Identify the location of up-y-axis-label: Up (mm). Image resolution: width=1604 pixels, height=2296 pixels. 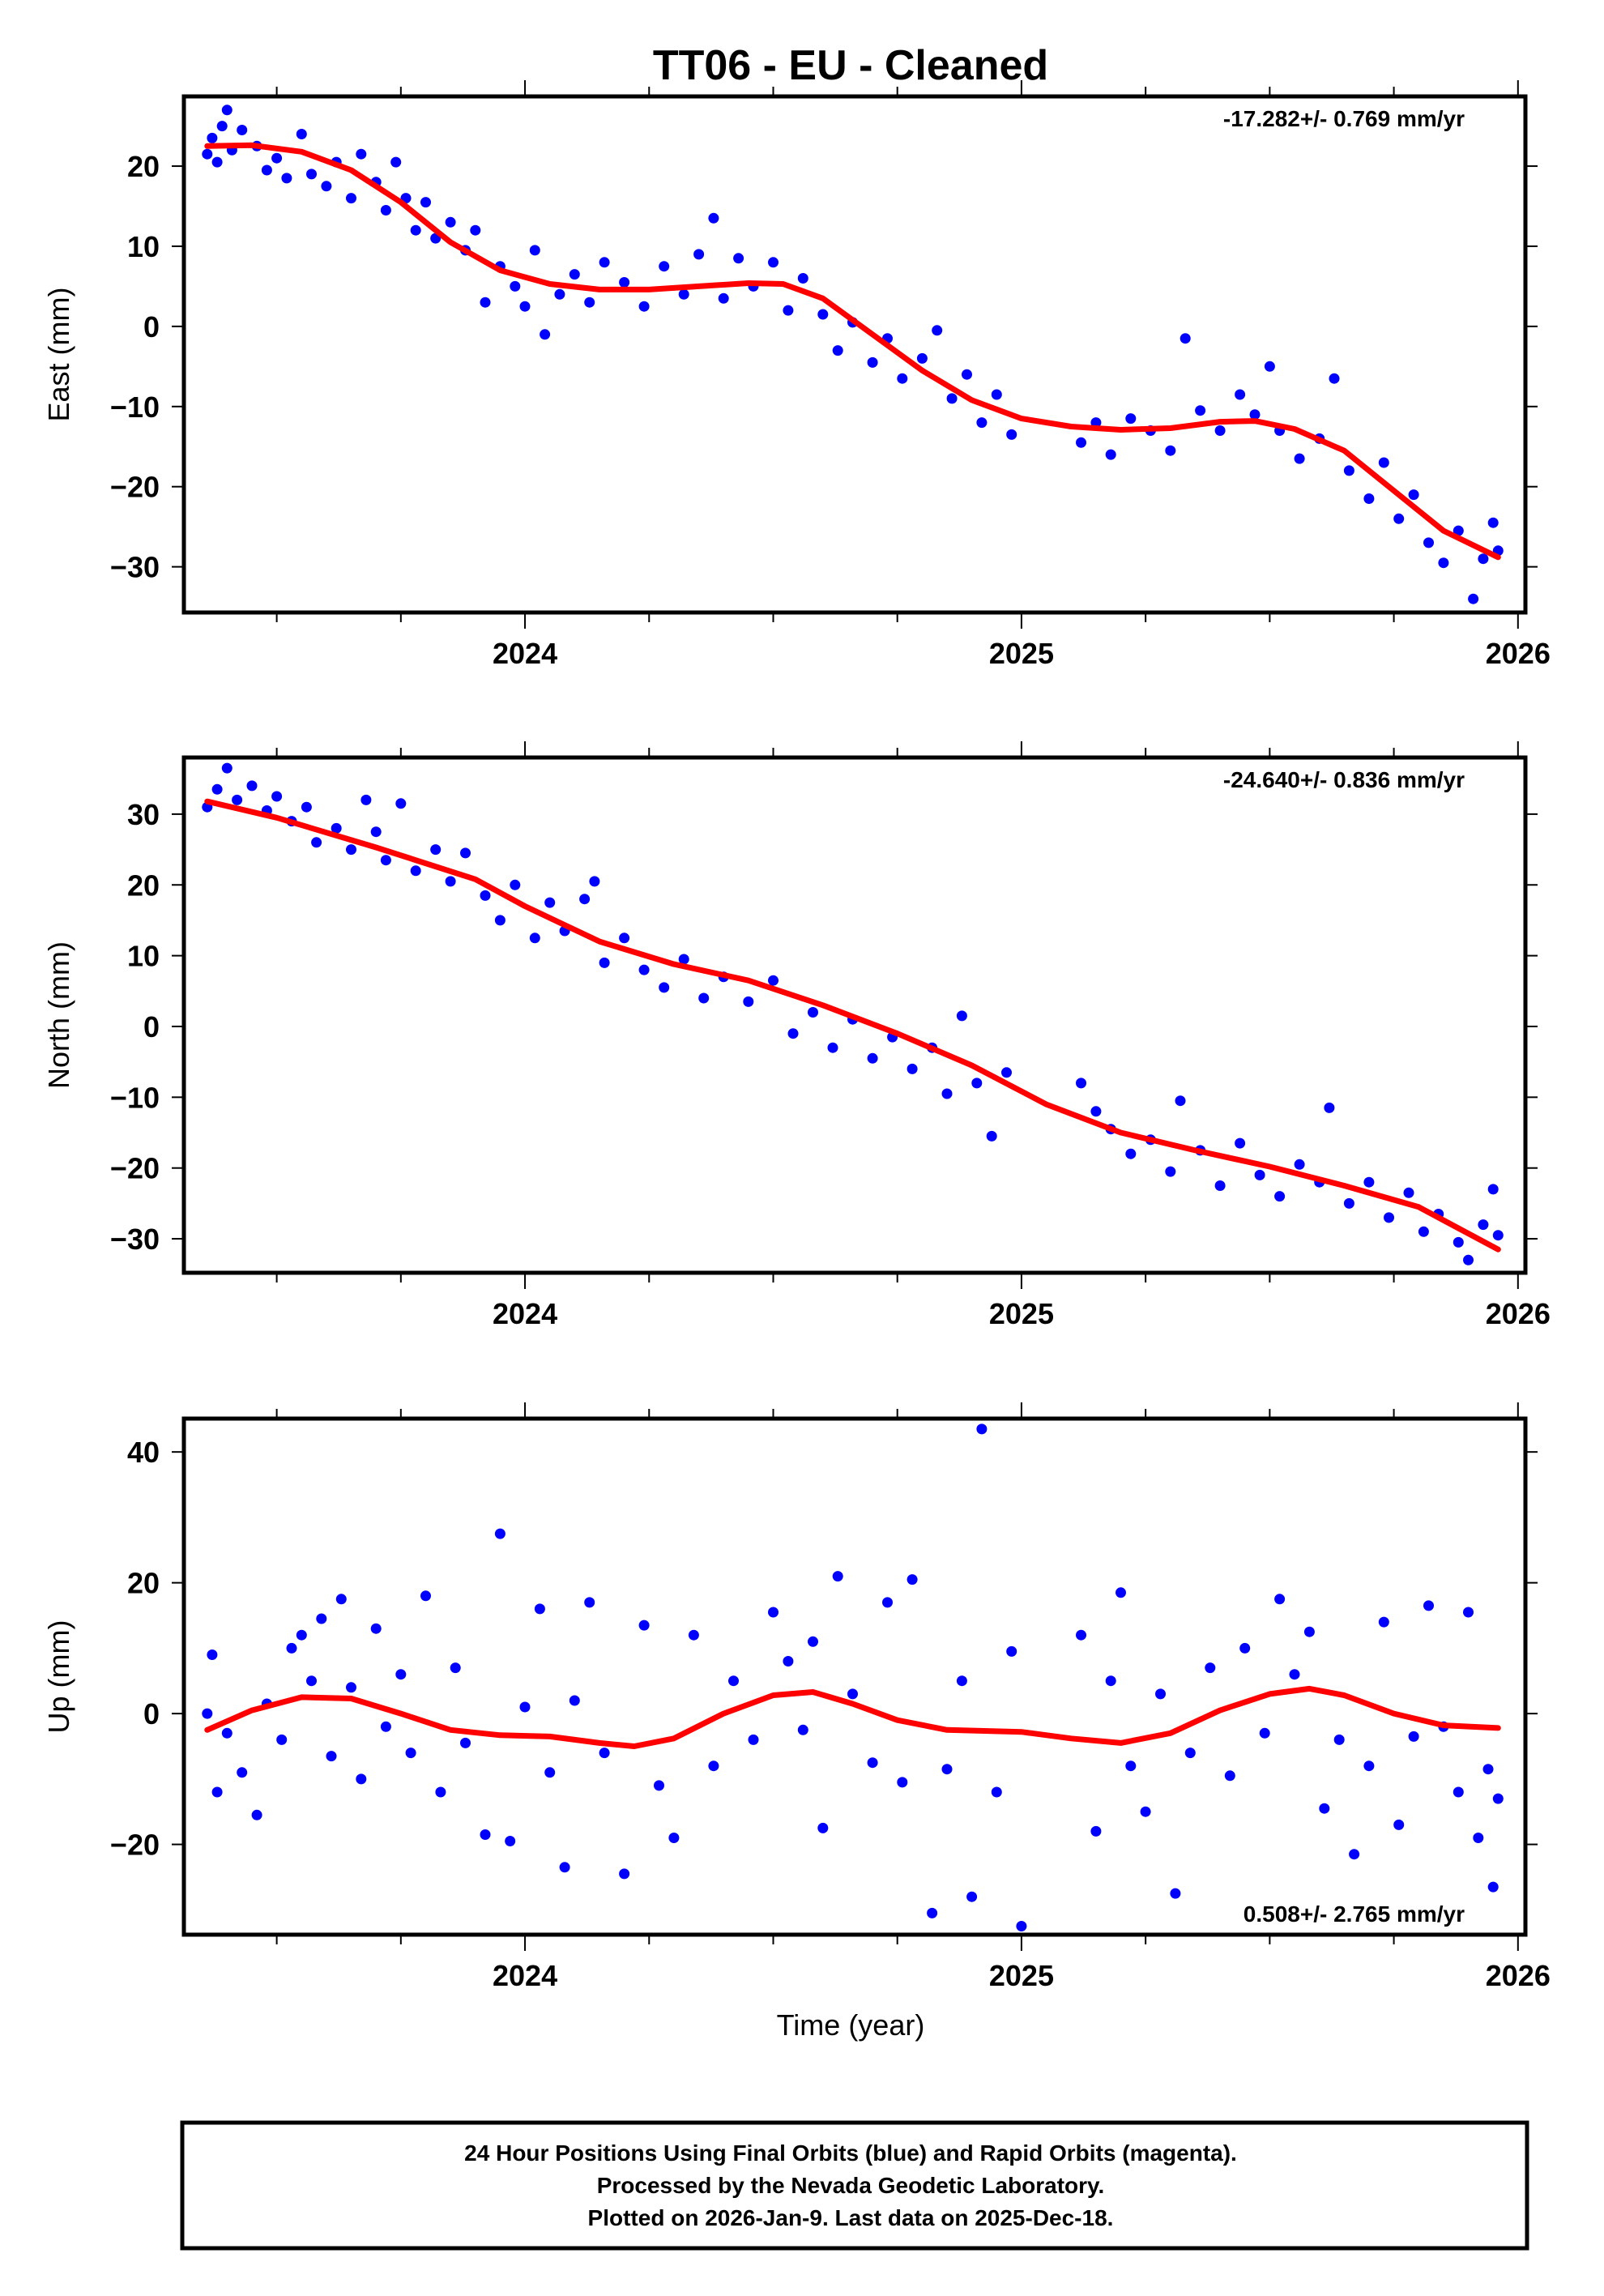
(59, 1677).